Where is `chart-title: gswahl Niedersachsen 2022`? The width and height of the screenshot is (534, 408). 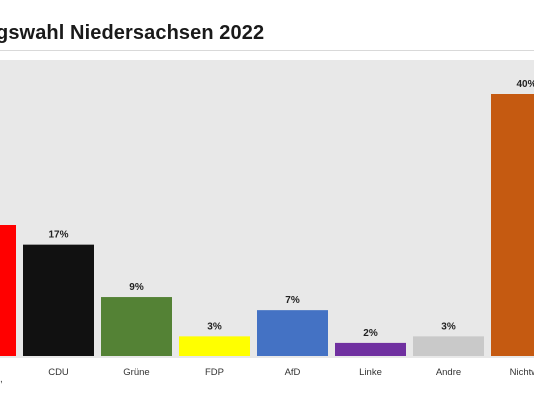 chart-title: gswahl Niedersachsen 2022 is located at coordinates (132, 33).